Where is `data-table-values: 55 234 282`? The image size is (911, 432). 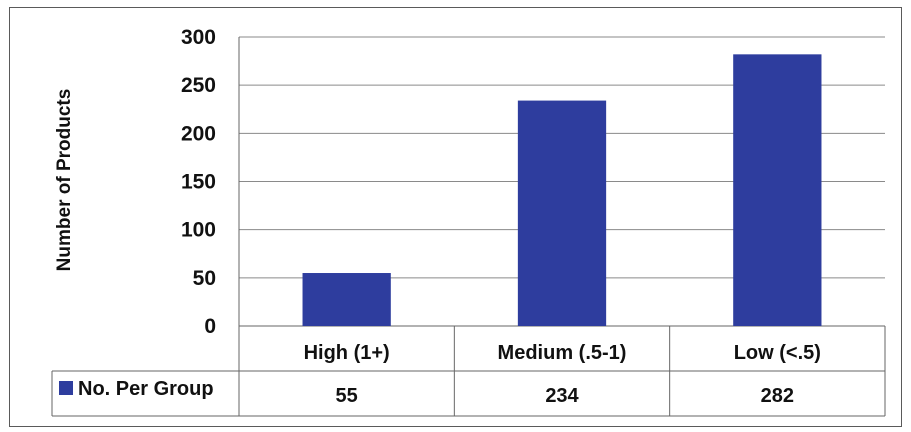 data-table-values: 55 234 282 is located at coordinates (565, 396).